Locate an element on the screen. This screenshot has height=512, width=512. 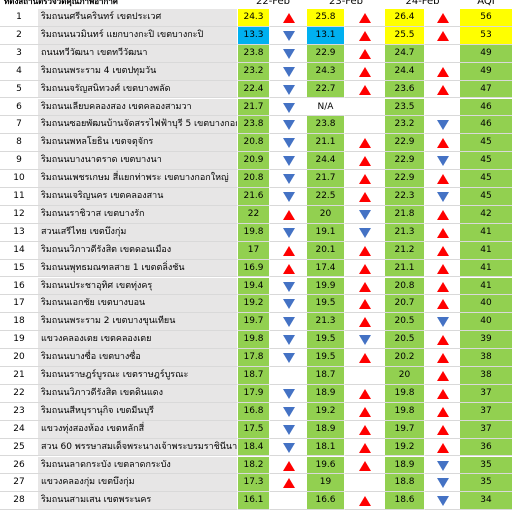
header-aqi: AQI is located at coordinates (486, 3).